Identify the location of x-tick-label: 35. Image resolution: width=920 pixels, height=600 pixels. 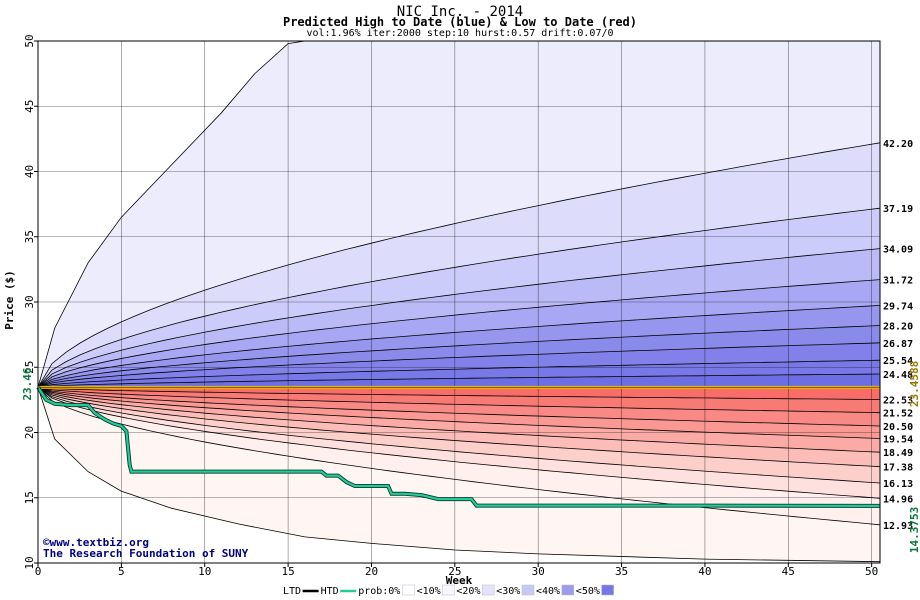
(621, 571).